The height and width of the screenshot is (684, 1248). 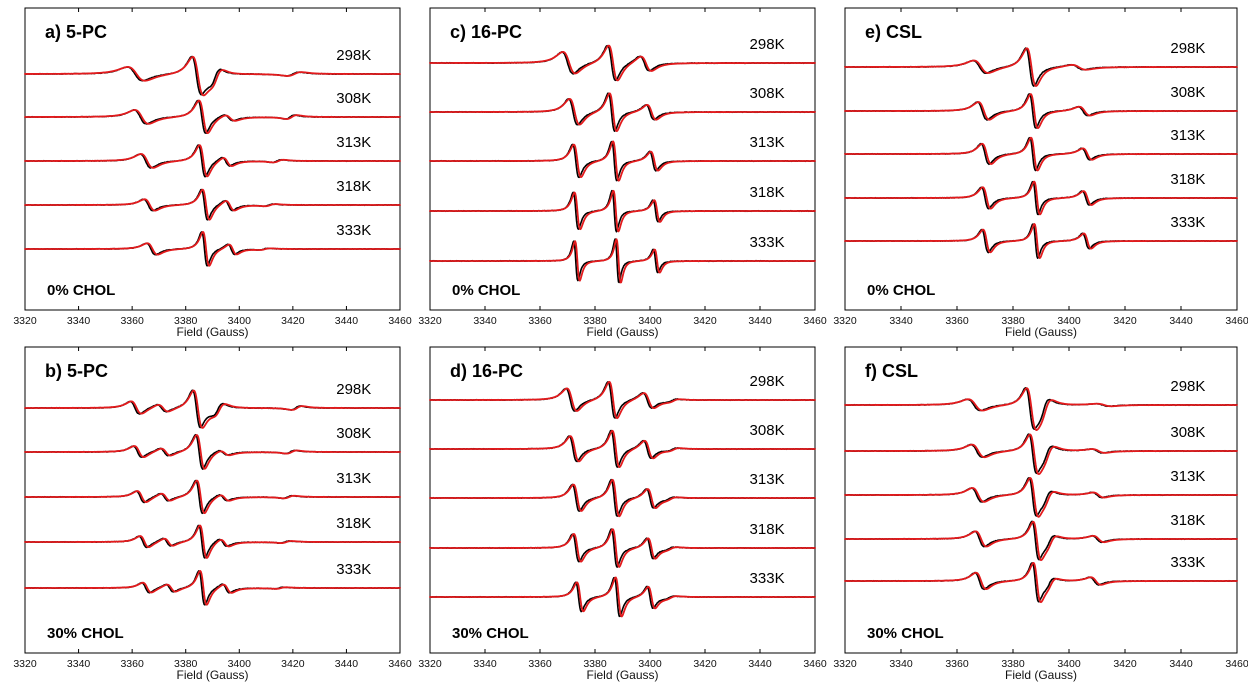 I want to click on panel-title: c) 16-PC, so click(x=486, y=32).